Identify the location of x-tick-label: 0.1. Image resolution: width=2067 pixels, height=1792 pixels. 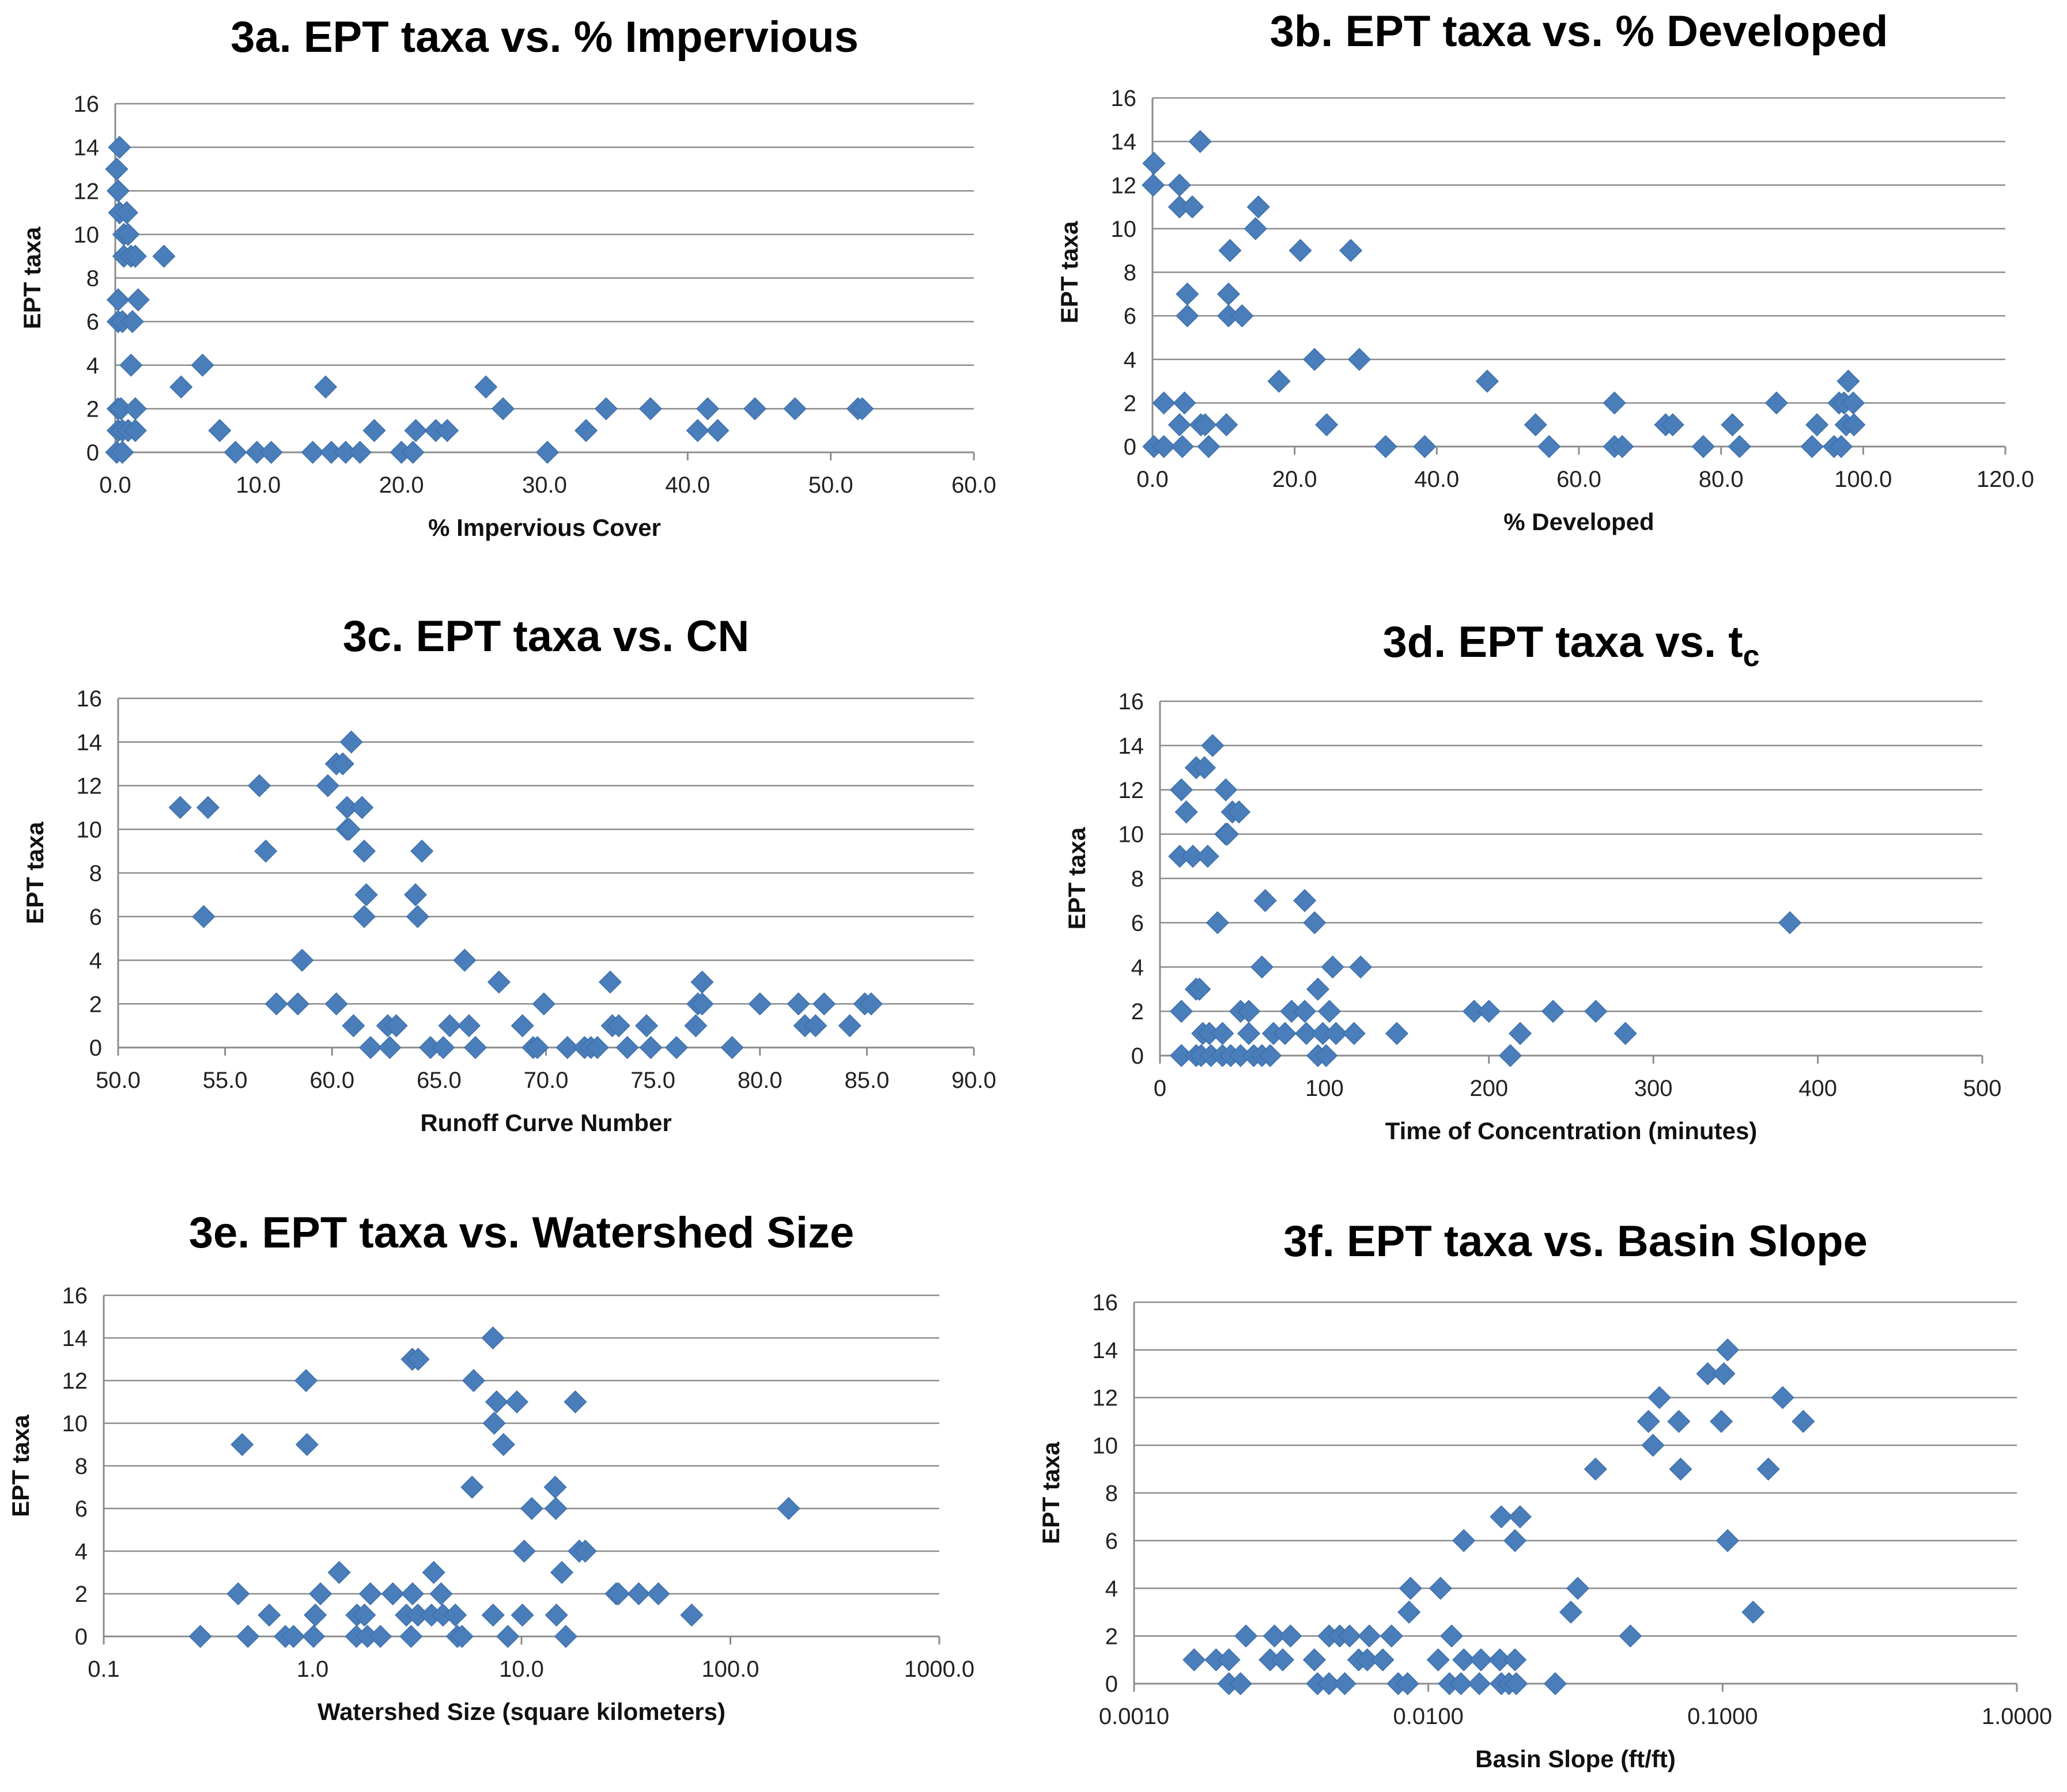
(104, 1669).